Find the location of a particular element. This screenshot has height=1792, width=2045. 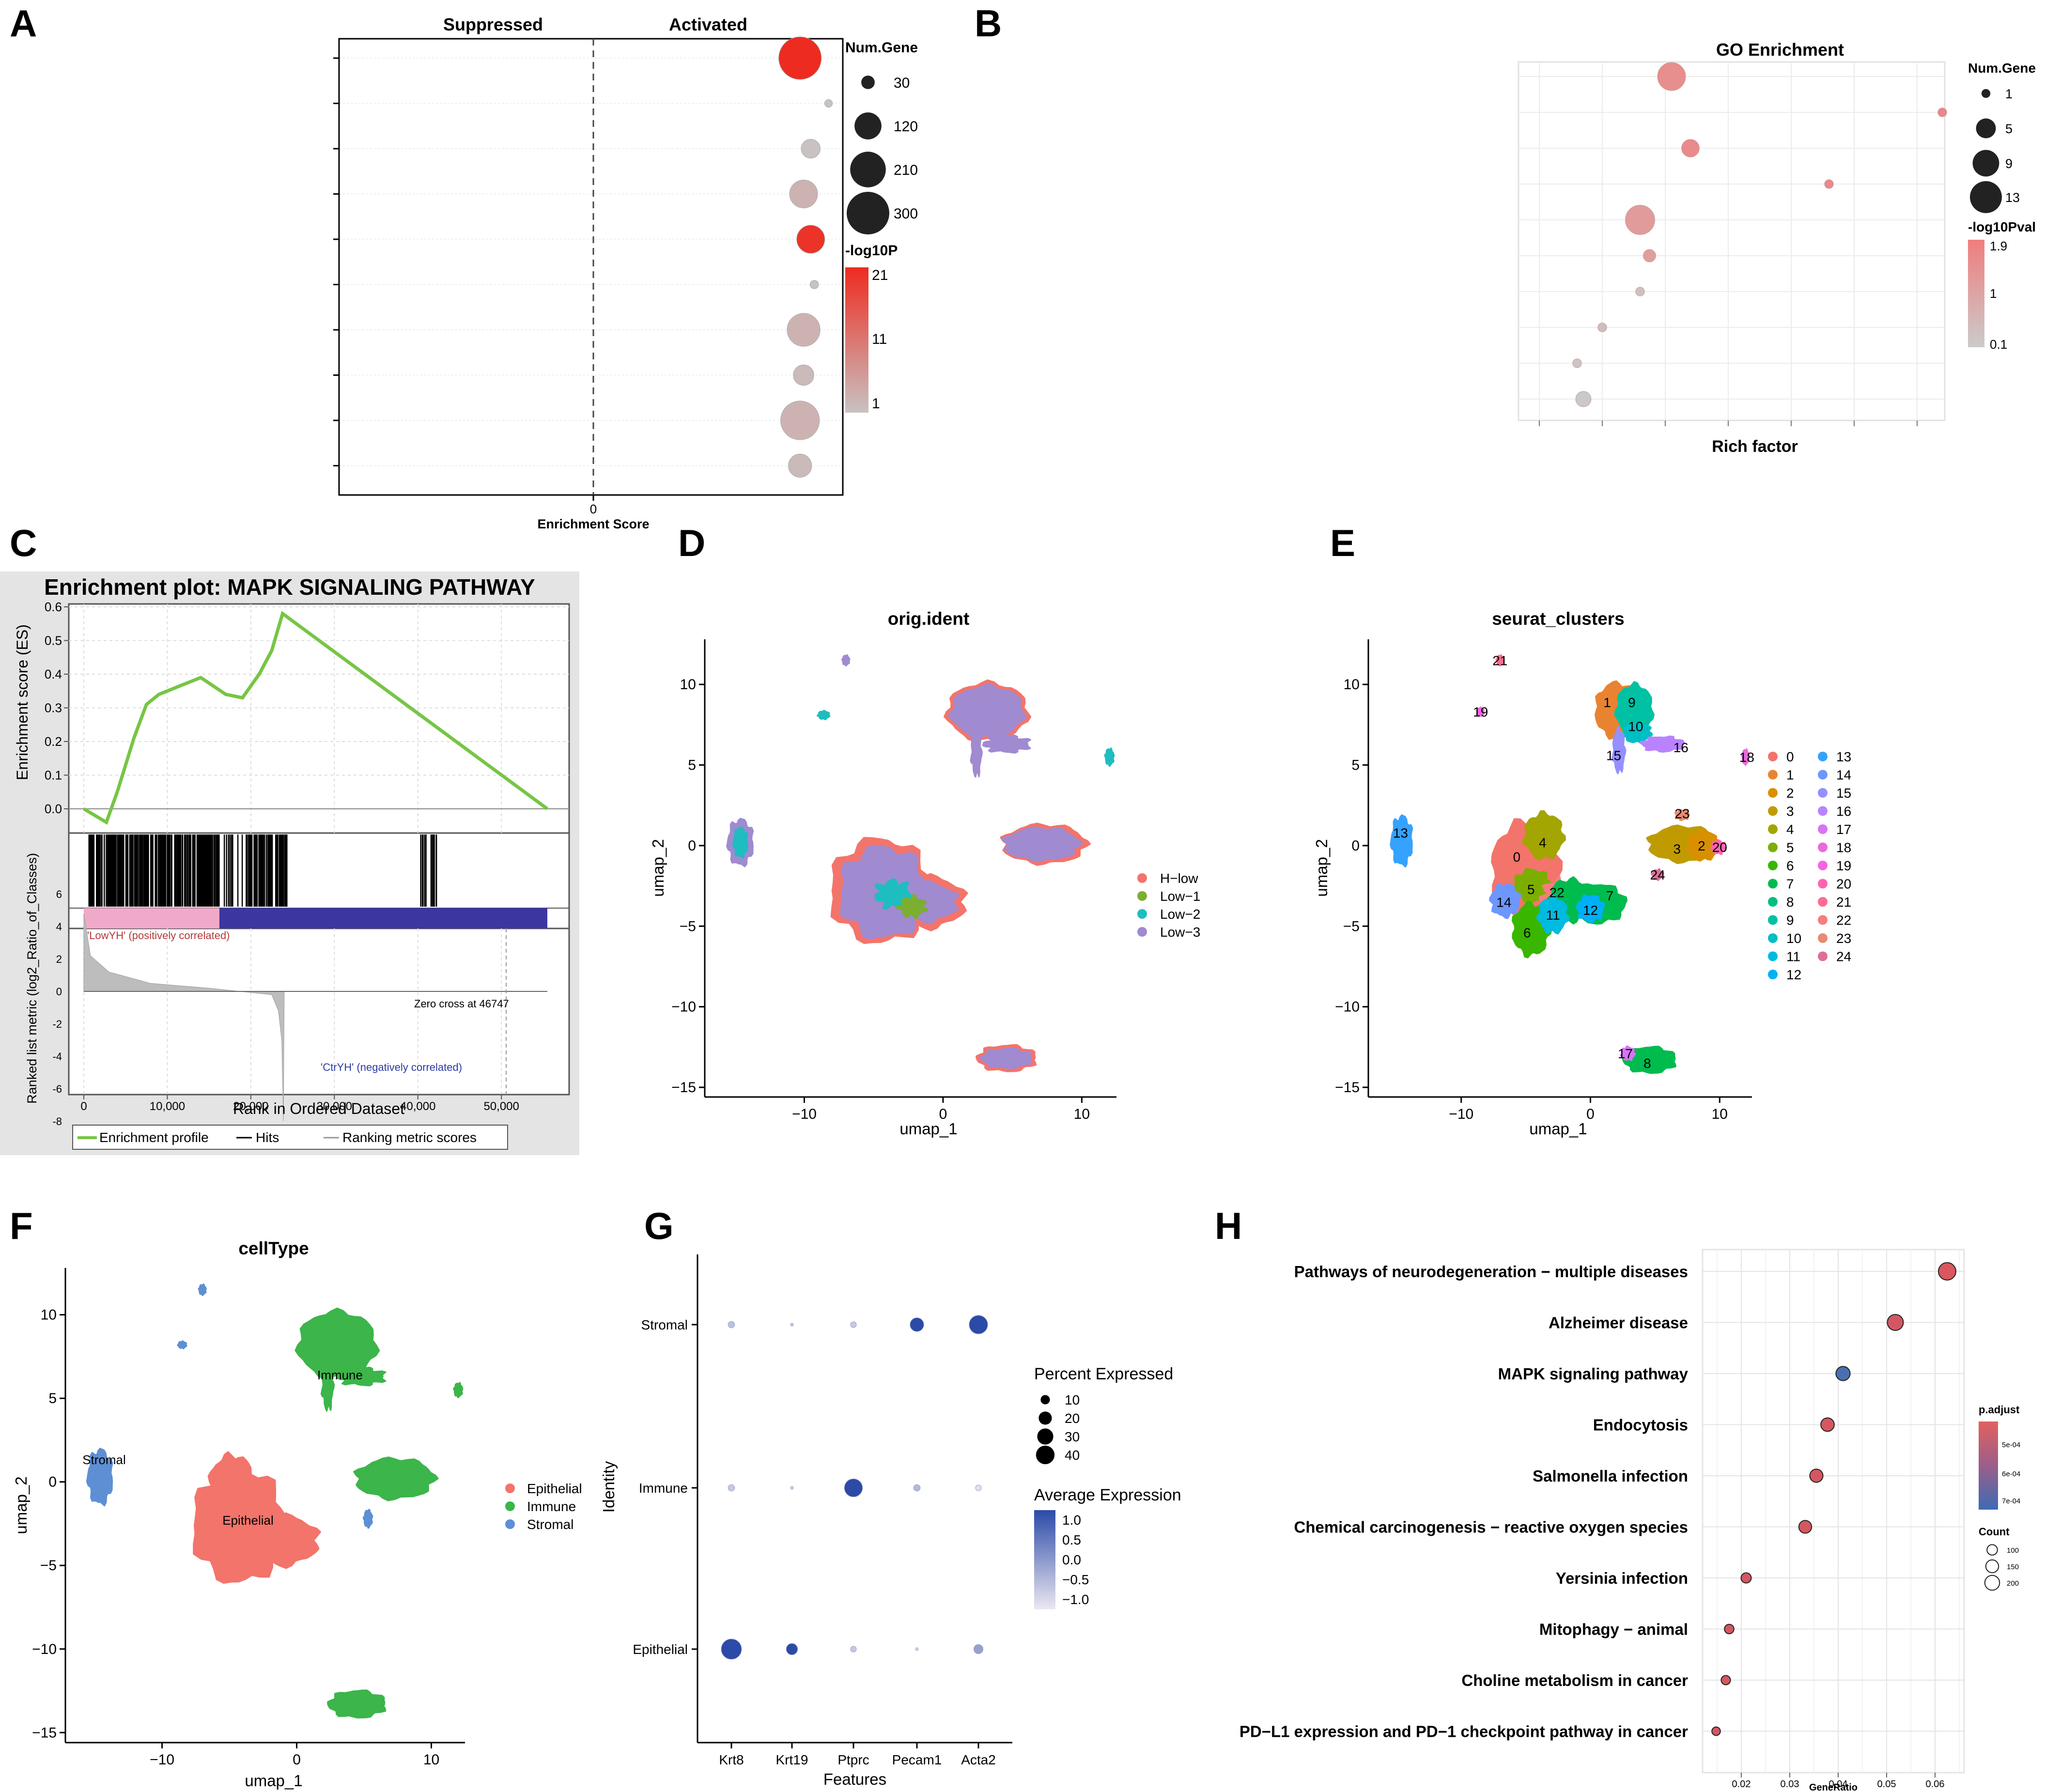

e-cluster-label: 19 is located at coordinates (1480, 712).